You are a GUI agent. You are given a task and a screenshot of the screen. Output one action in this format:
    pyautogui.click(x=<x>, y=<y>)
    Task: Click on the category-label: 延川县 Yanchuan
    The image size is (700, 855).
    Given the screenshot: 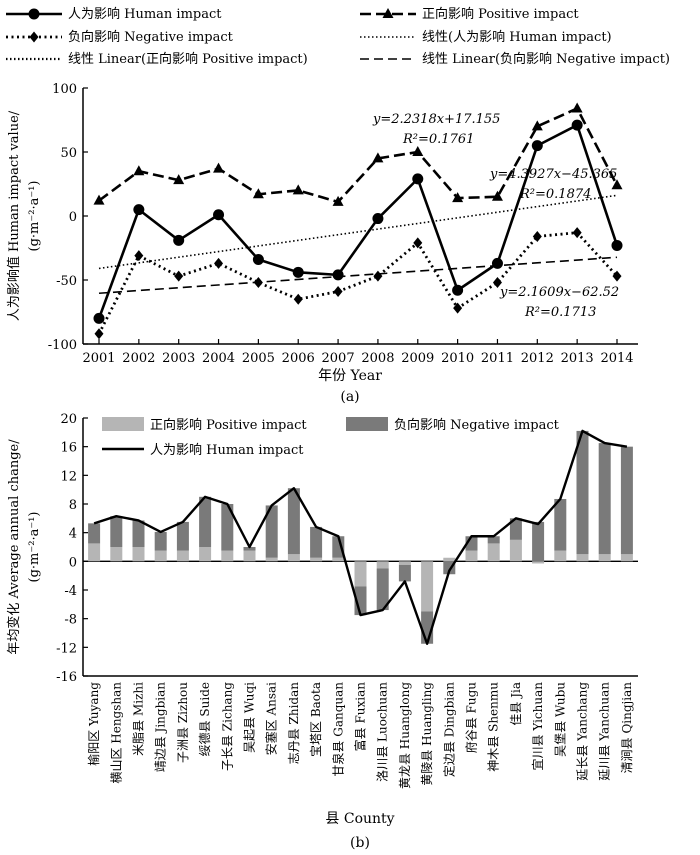 What is the action you would take?
    pyautogui.click(x=605, y=731)
    